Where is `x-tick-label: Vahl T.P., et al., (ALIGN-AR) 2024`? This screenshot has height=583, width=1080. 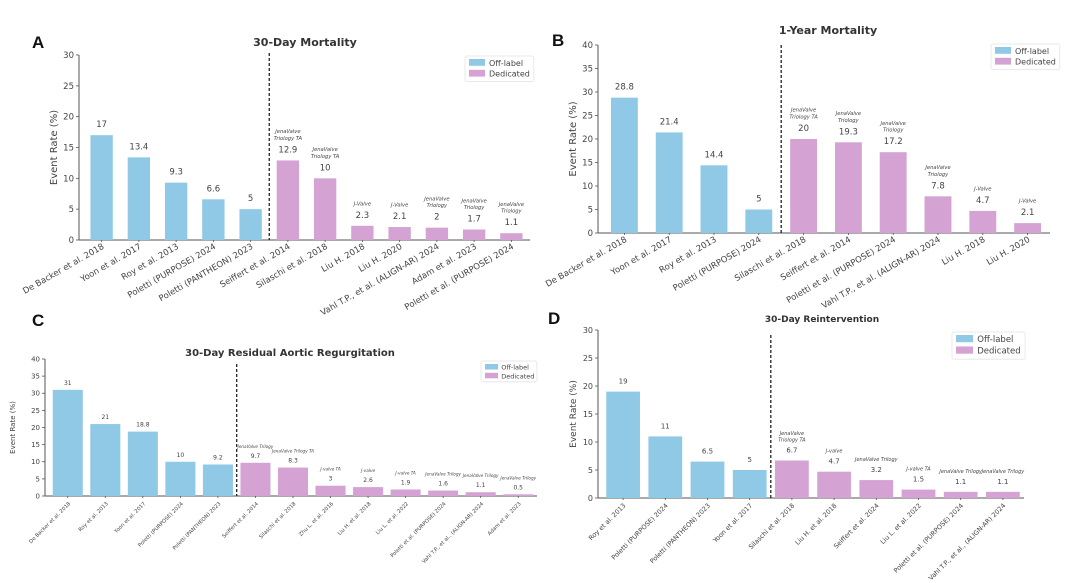
x-tick-label: Vahl T.P., et al., (ALIGN-AR) 2024 is located at coordinates (967, 542).